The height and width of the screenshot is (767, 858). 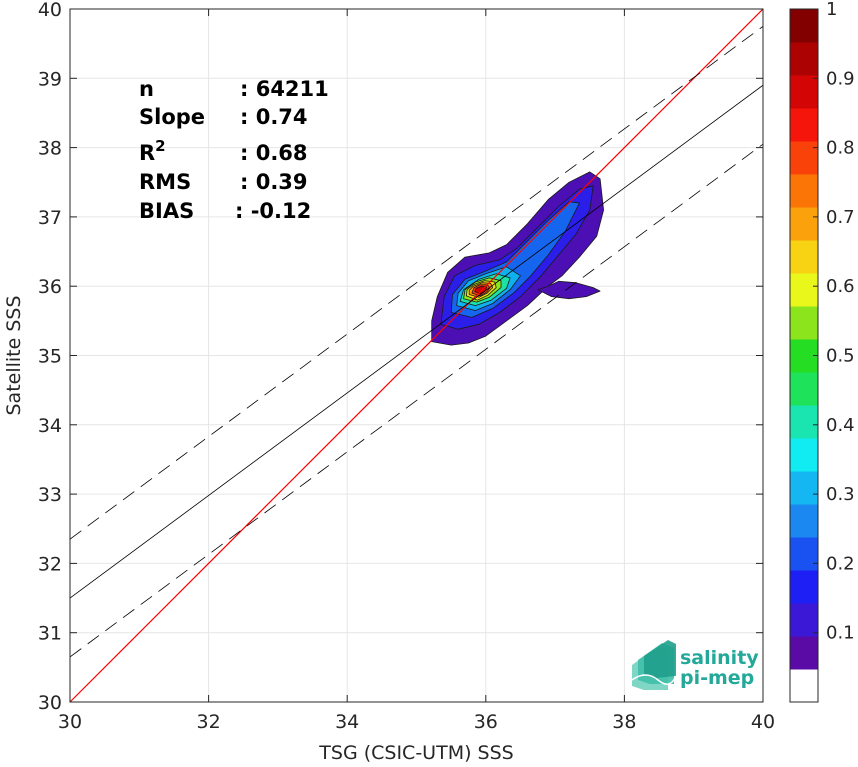 I want to click on stat-value-3: : 0.39, so click(x=274, y=182).